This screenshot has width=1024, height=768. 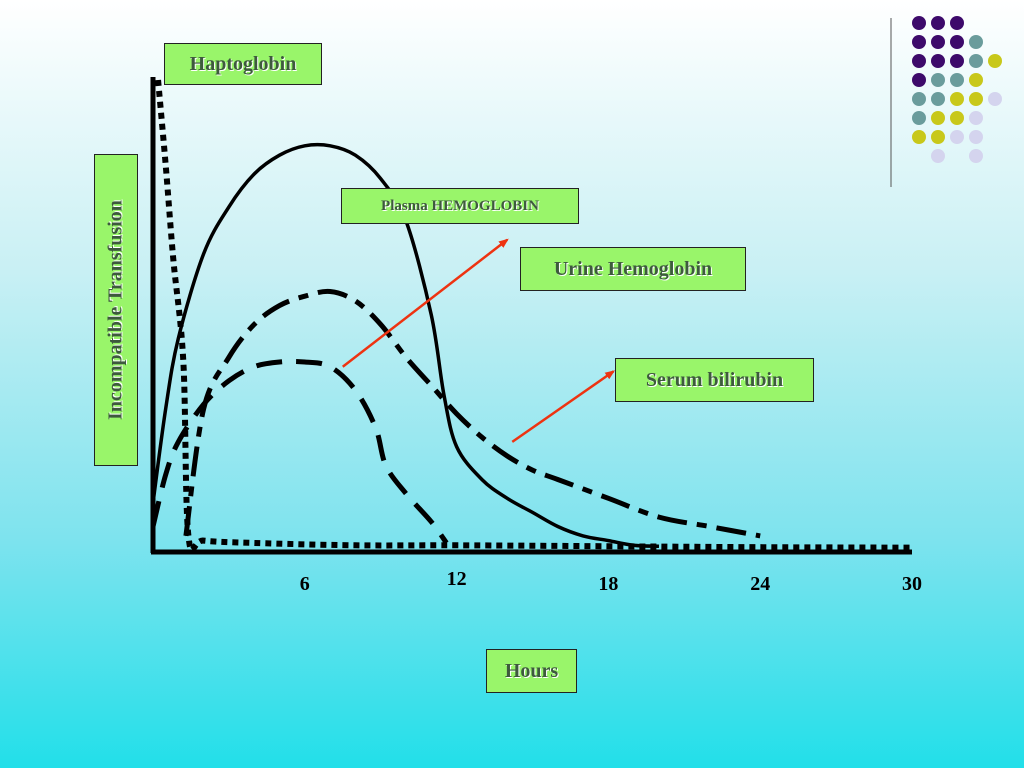 I want to click on x-tick-label: 24, so click(x=760, y=584).